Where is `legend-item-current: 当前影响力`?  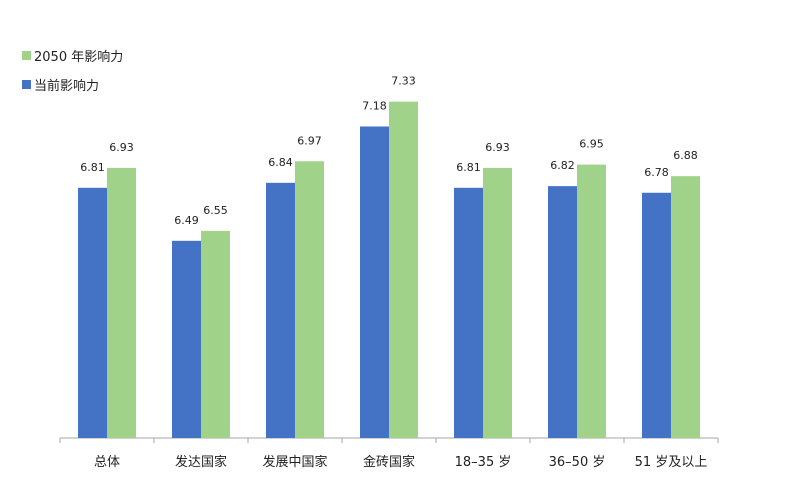
legend-item-current: 当前影响力 is located at coordinates (60, 84).